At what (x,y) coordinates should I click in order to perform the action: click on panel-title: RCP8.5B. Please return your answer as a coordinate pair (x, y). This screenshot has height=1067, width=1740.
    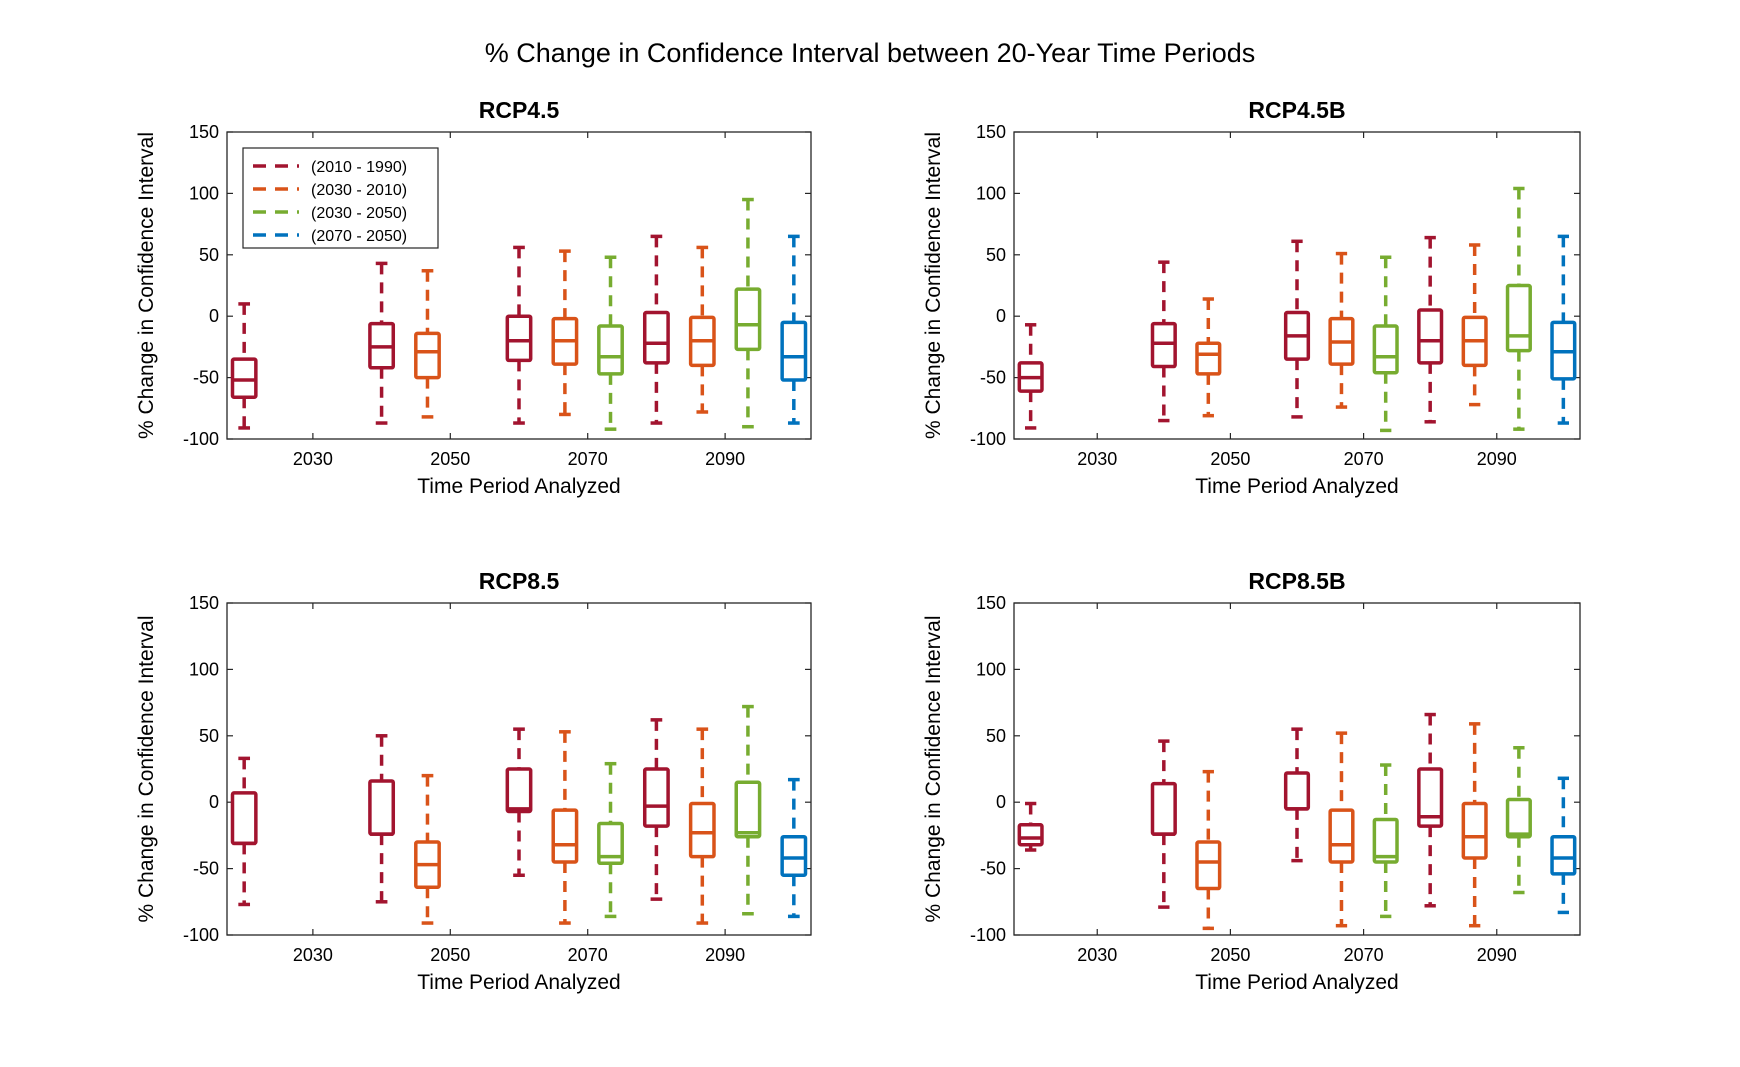
    Looking at the image, I should click on (1296, 581).